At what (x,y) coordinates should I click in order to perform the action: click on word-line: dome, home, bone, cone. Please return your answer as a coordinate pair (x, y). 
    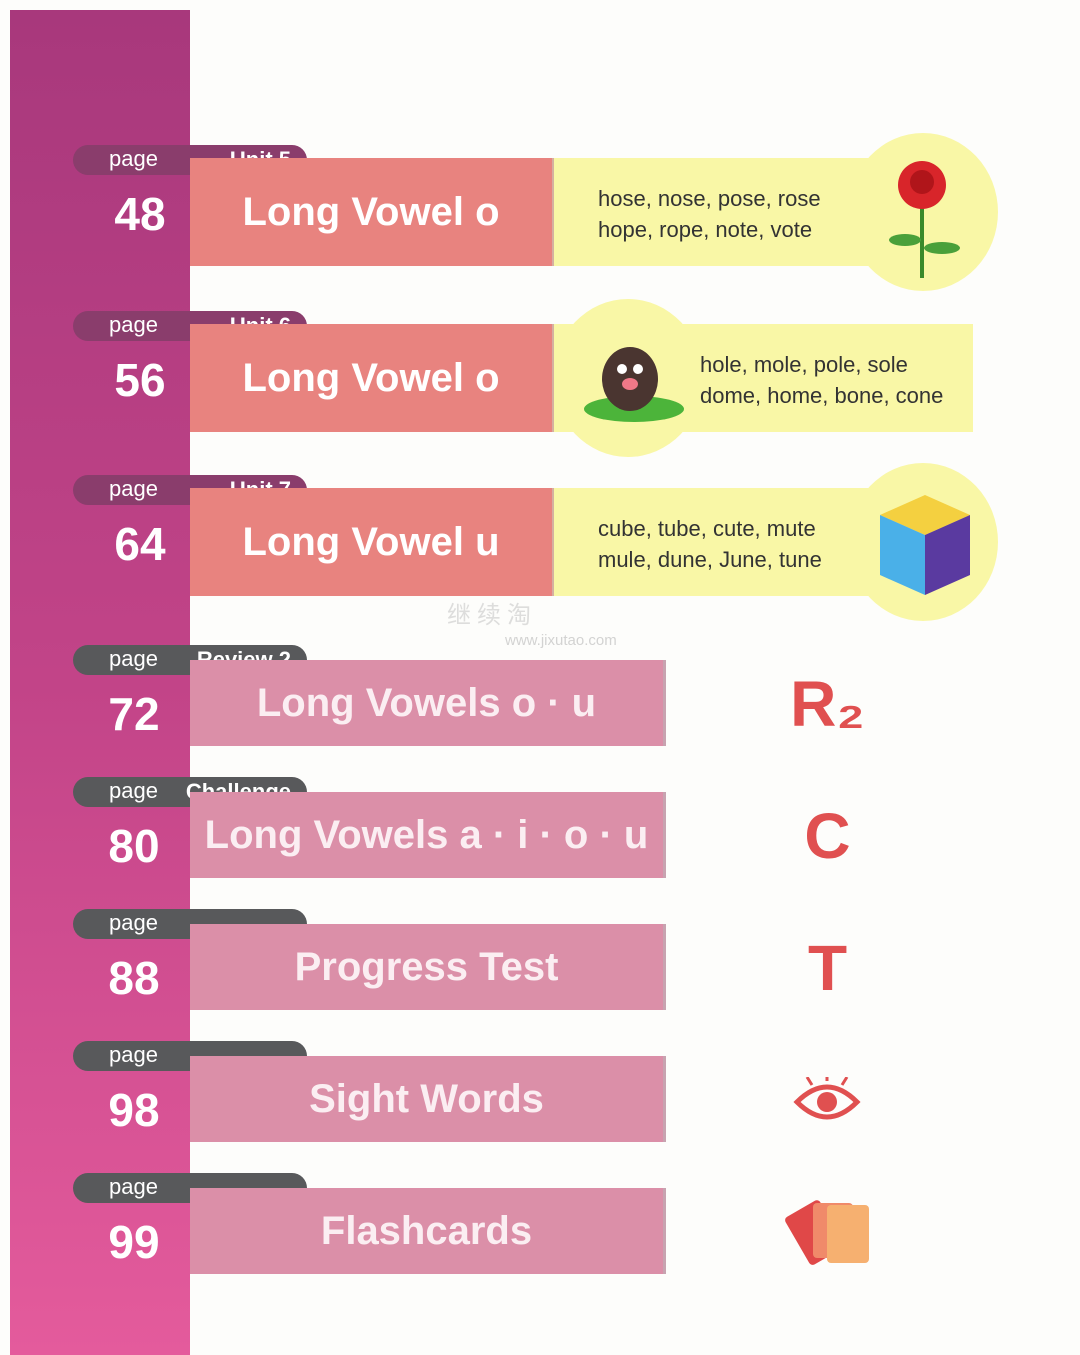
    Looking at the image, I should click on (822, 395).